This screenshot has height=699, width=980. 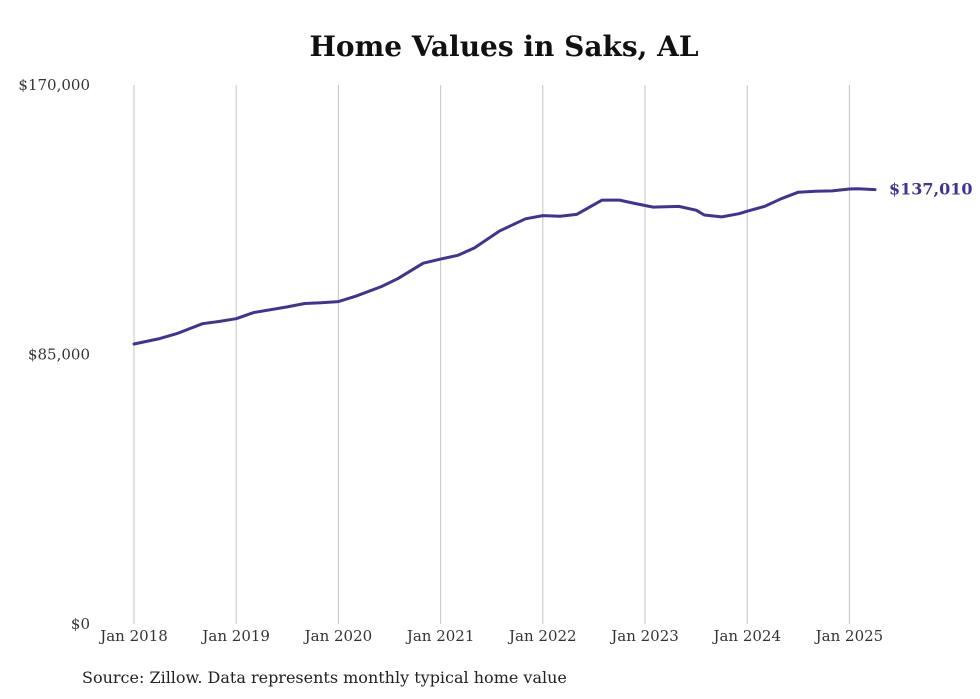 I want to click on x-tick-label: Jan 2019, so click(x=235, y=636).